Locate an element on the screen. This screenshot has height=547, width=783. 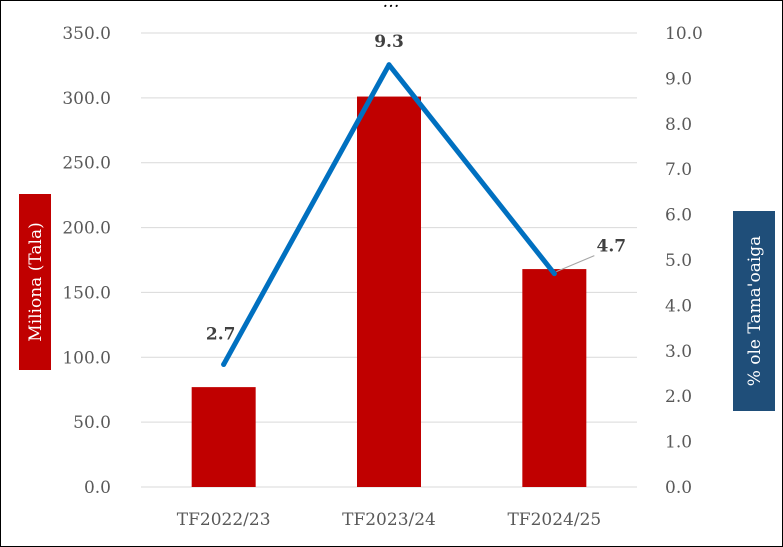
y2-tick-label: 7.0 is located at coordinates (678, 170).